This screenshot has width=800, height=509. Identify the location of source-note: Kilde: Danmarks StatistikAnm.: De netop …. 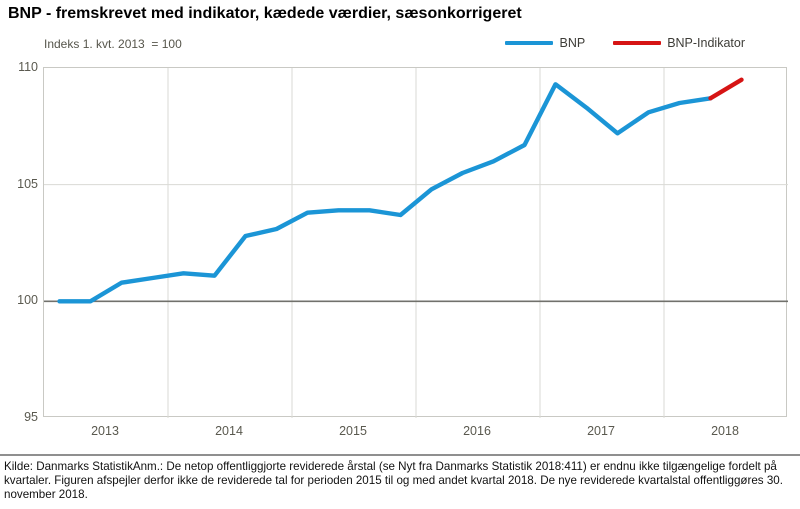
(393, 480).